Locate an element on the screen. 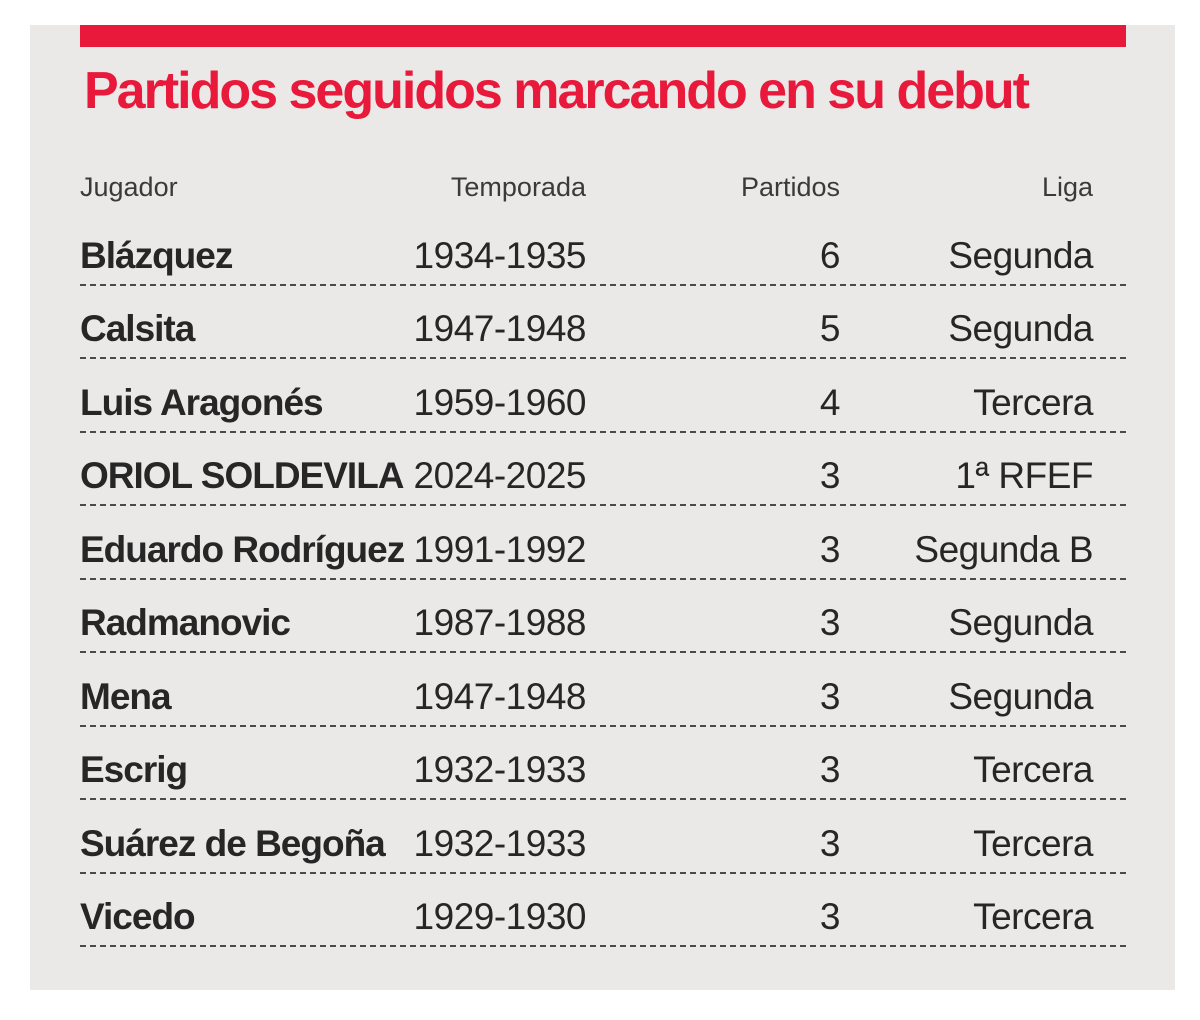  header-season: Temporada is located at coordinates (518, 187).